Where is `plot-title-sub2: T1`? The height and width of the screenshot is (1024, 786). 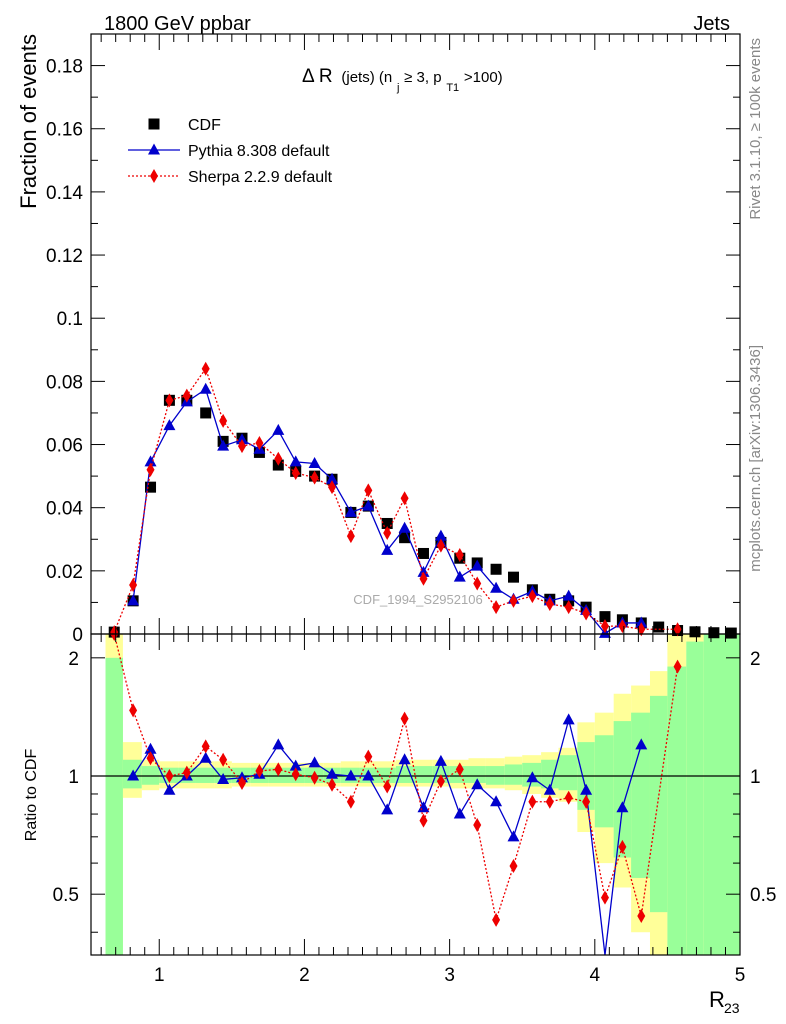 plot-title-sub2: T1 is located at coordinates (452, 88).